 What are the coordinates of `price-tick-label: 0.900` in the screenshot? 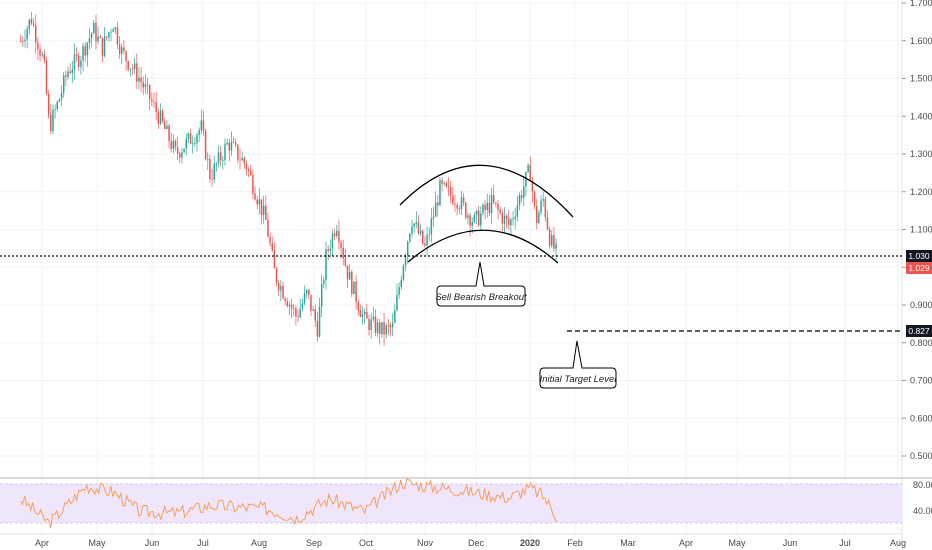 It's located at (921, 305).